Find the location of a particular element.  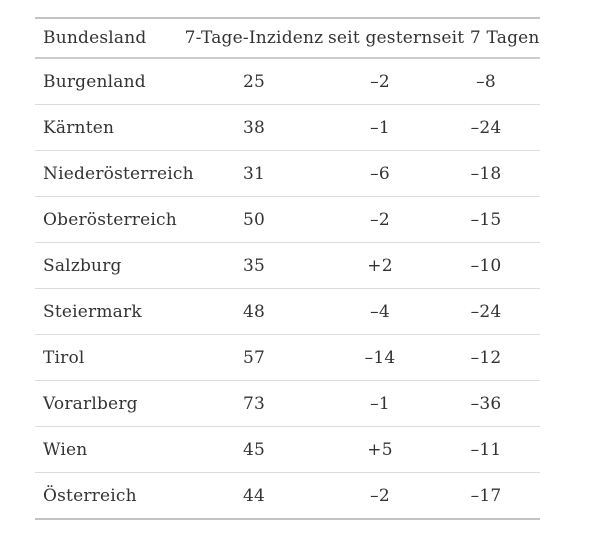

cell-seit-7-tagen: –10 is located at coordinates (486, 265).